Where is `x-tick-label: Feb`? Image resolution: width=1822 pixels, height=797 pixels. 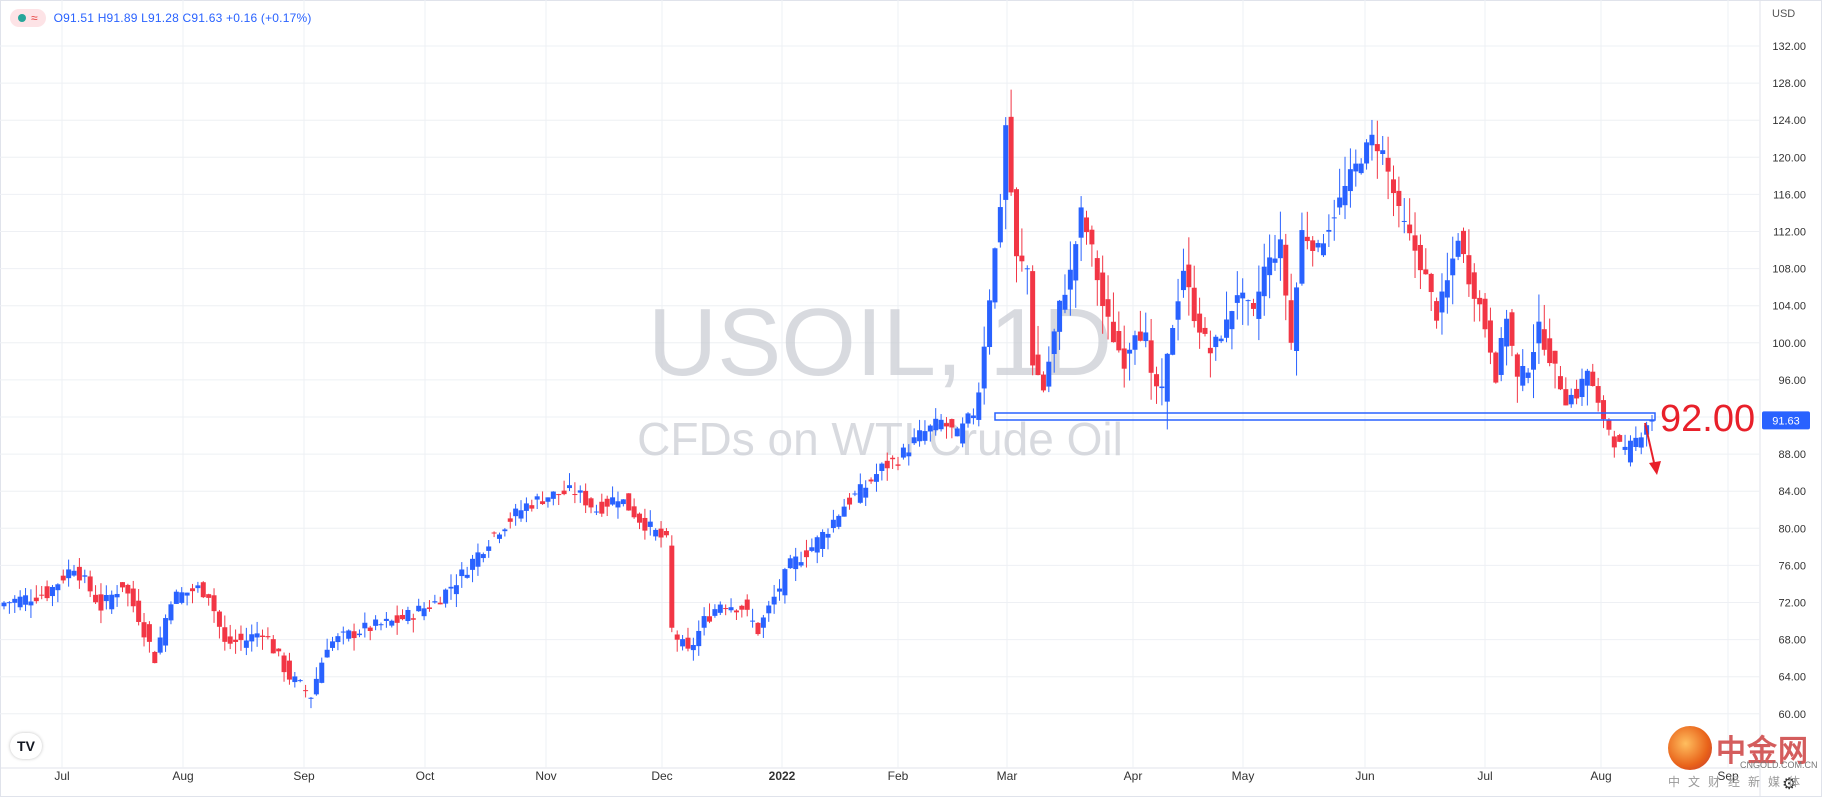 x-tick-label: Feb is located at coordinates (898, 776).